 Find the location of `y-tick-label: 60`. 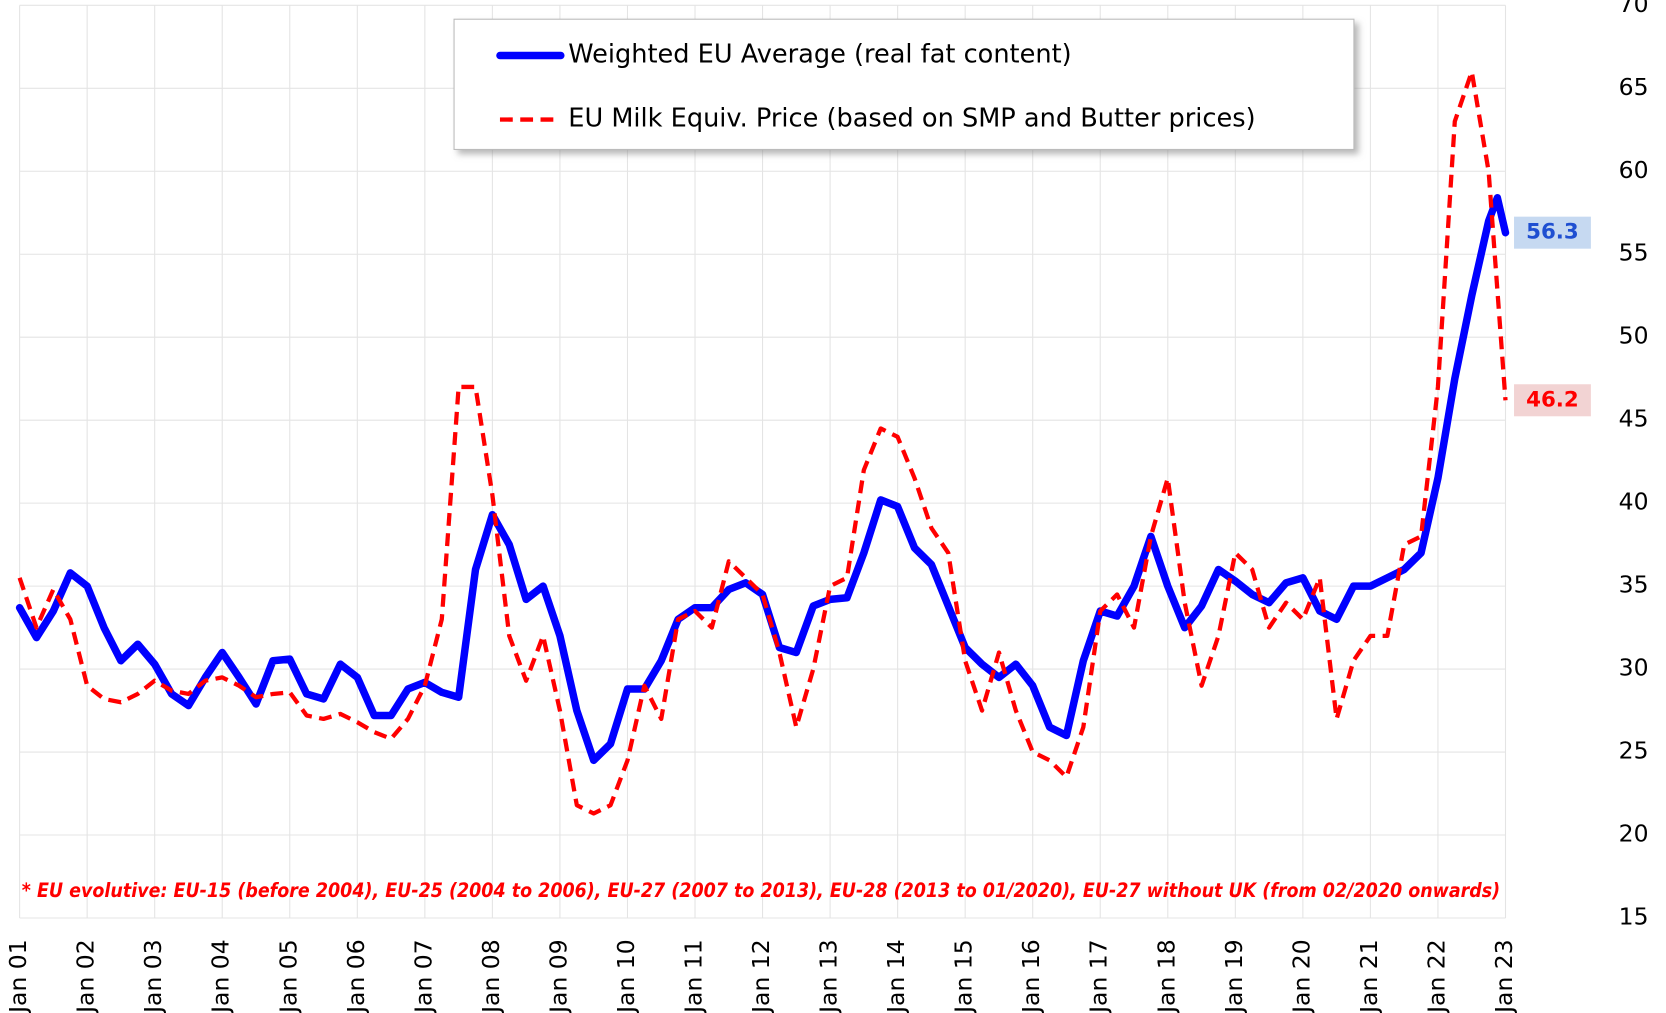

y-tick-label: 60 is located at coordinates (1634, 170).